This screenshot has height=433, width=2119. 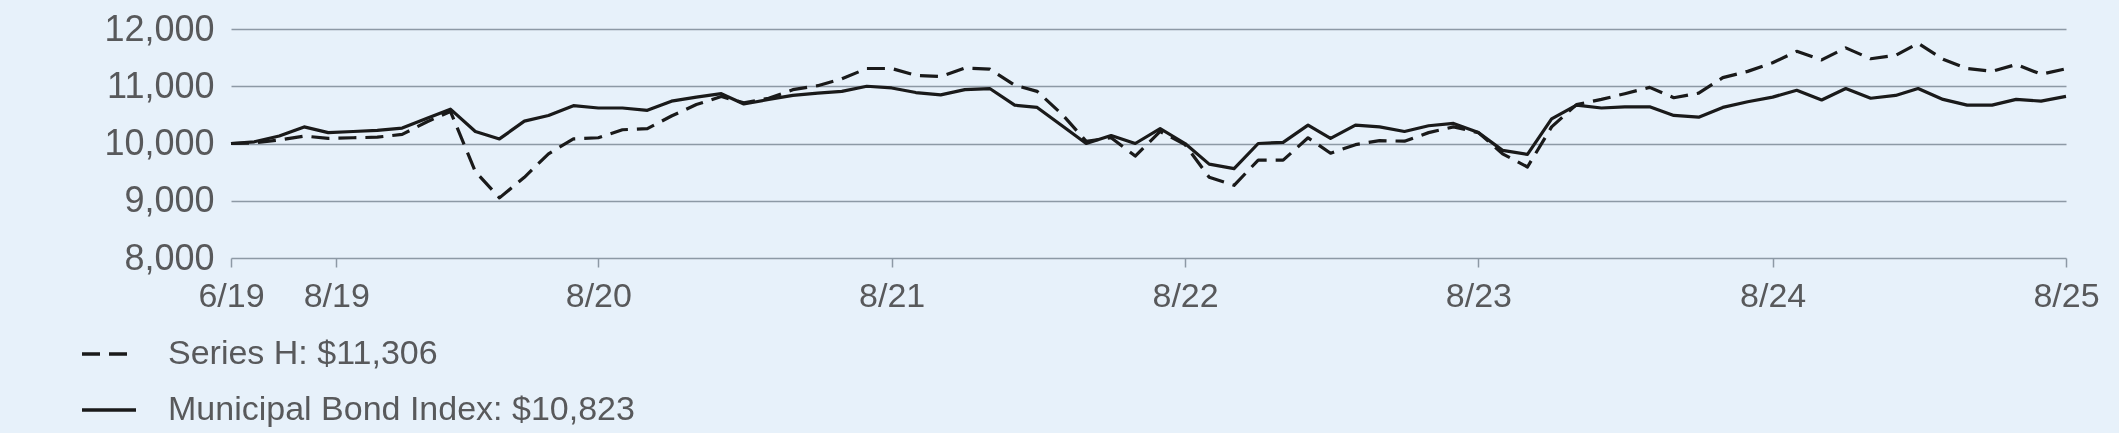 What do you see at coordinates (598, 294) in the screenshot?
I see `x-tick-label: 8/20` at bounding box center [598, 294].